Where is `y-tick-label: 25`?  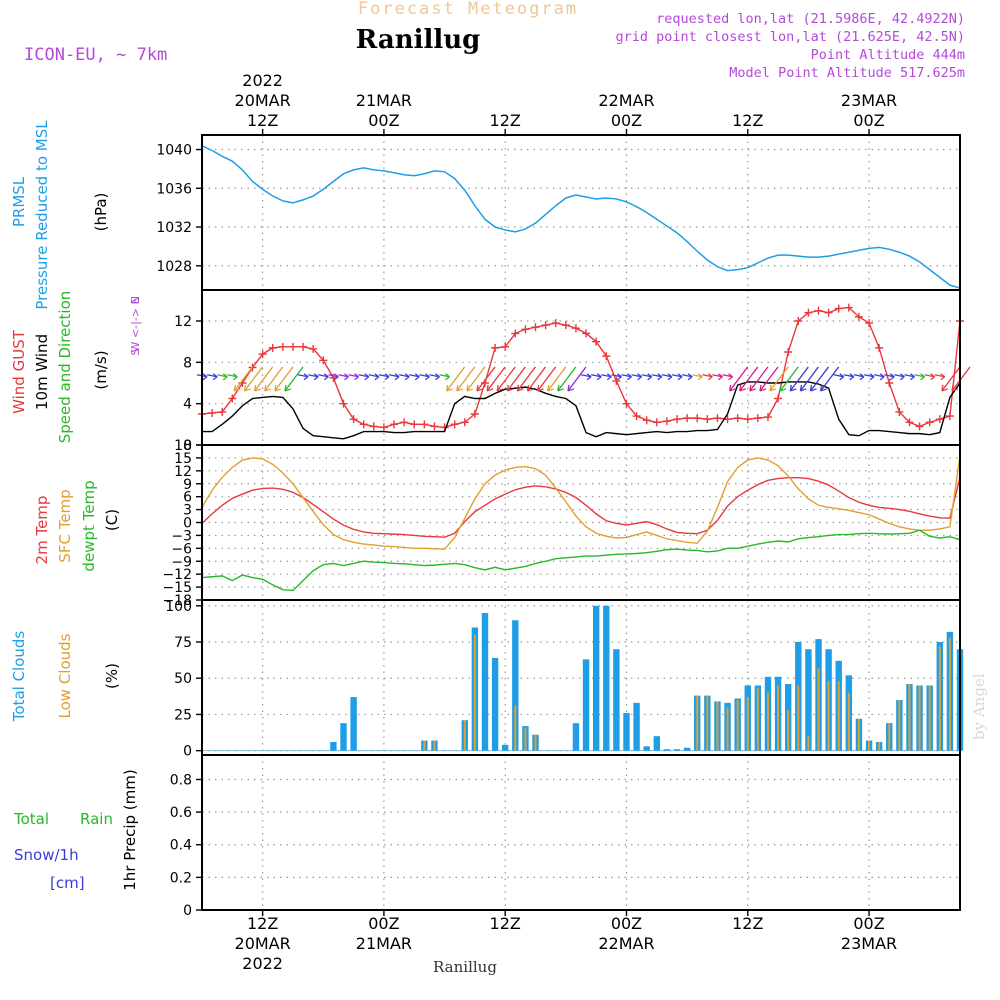 y-tick-label: 25 is located at coordinates (183, 715).